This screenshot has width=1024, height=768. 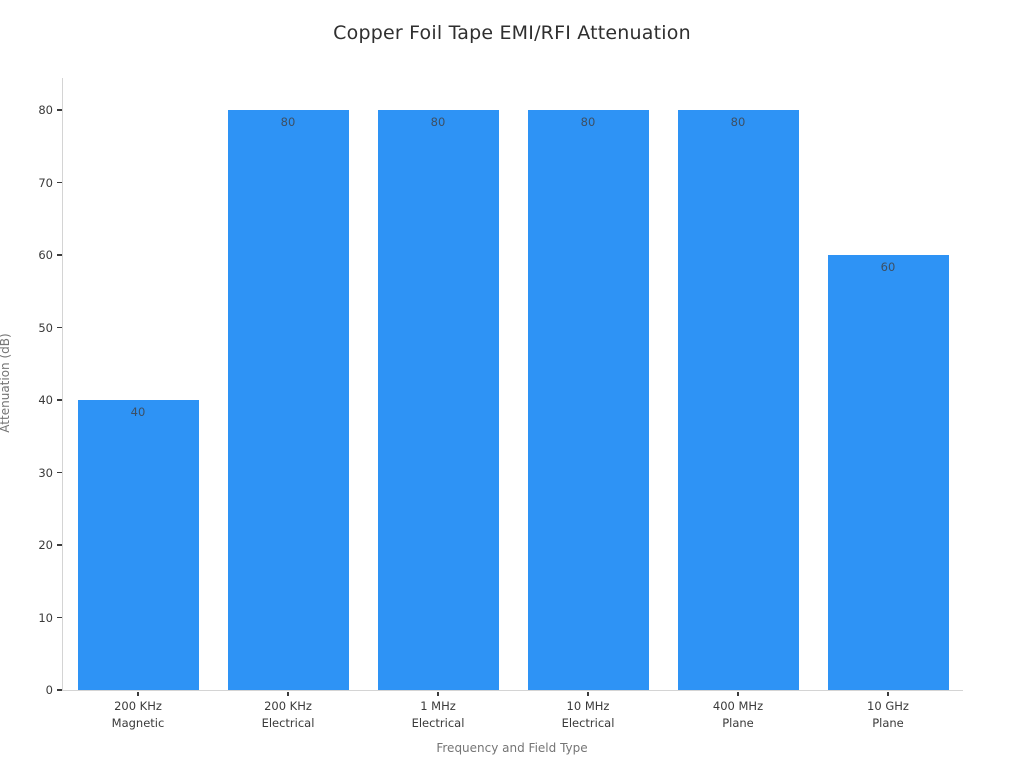 I want to click on x-tick-label: 1 MHz Electrical, so click(x=438, y=714).